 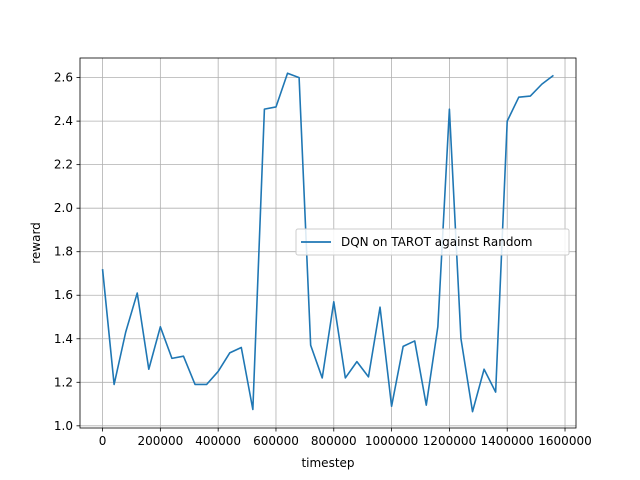 I want to click on y-tick-label: 1.8, so click(x=63, y=252).